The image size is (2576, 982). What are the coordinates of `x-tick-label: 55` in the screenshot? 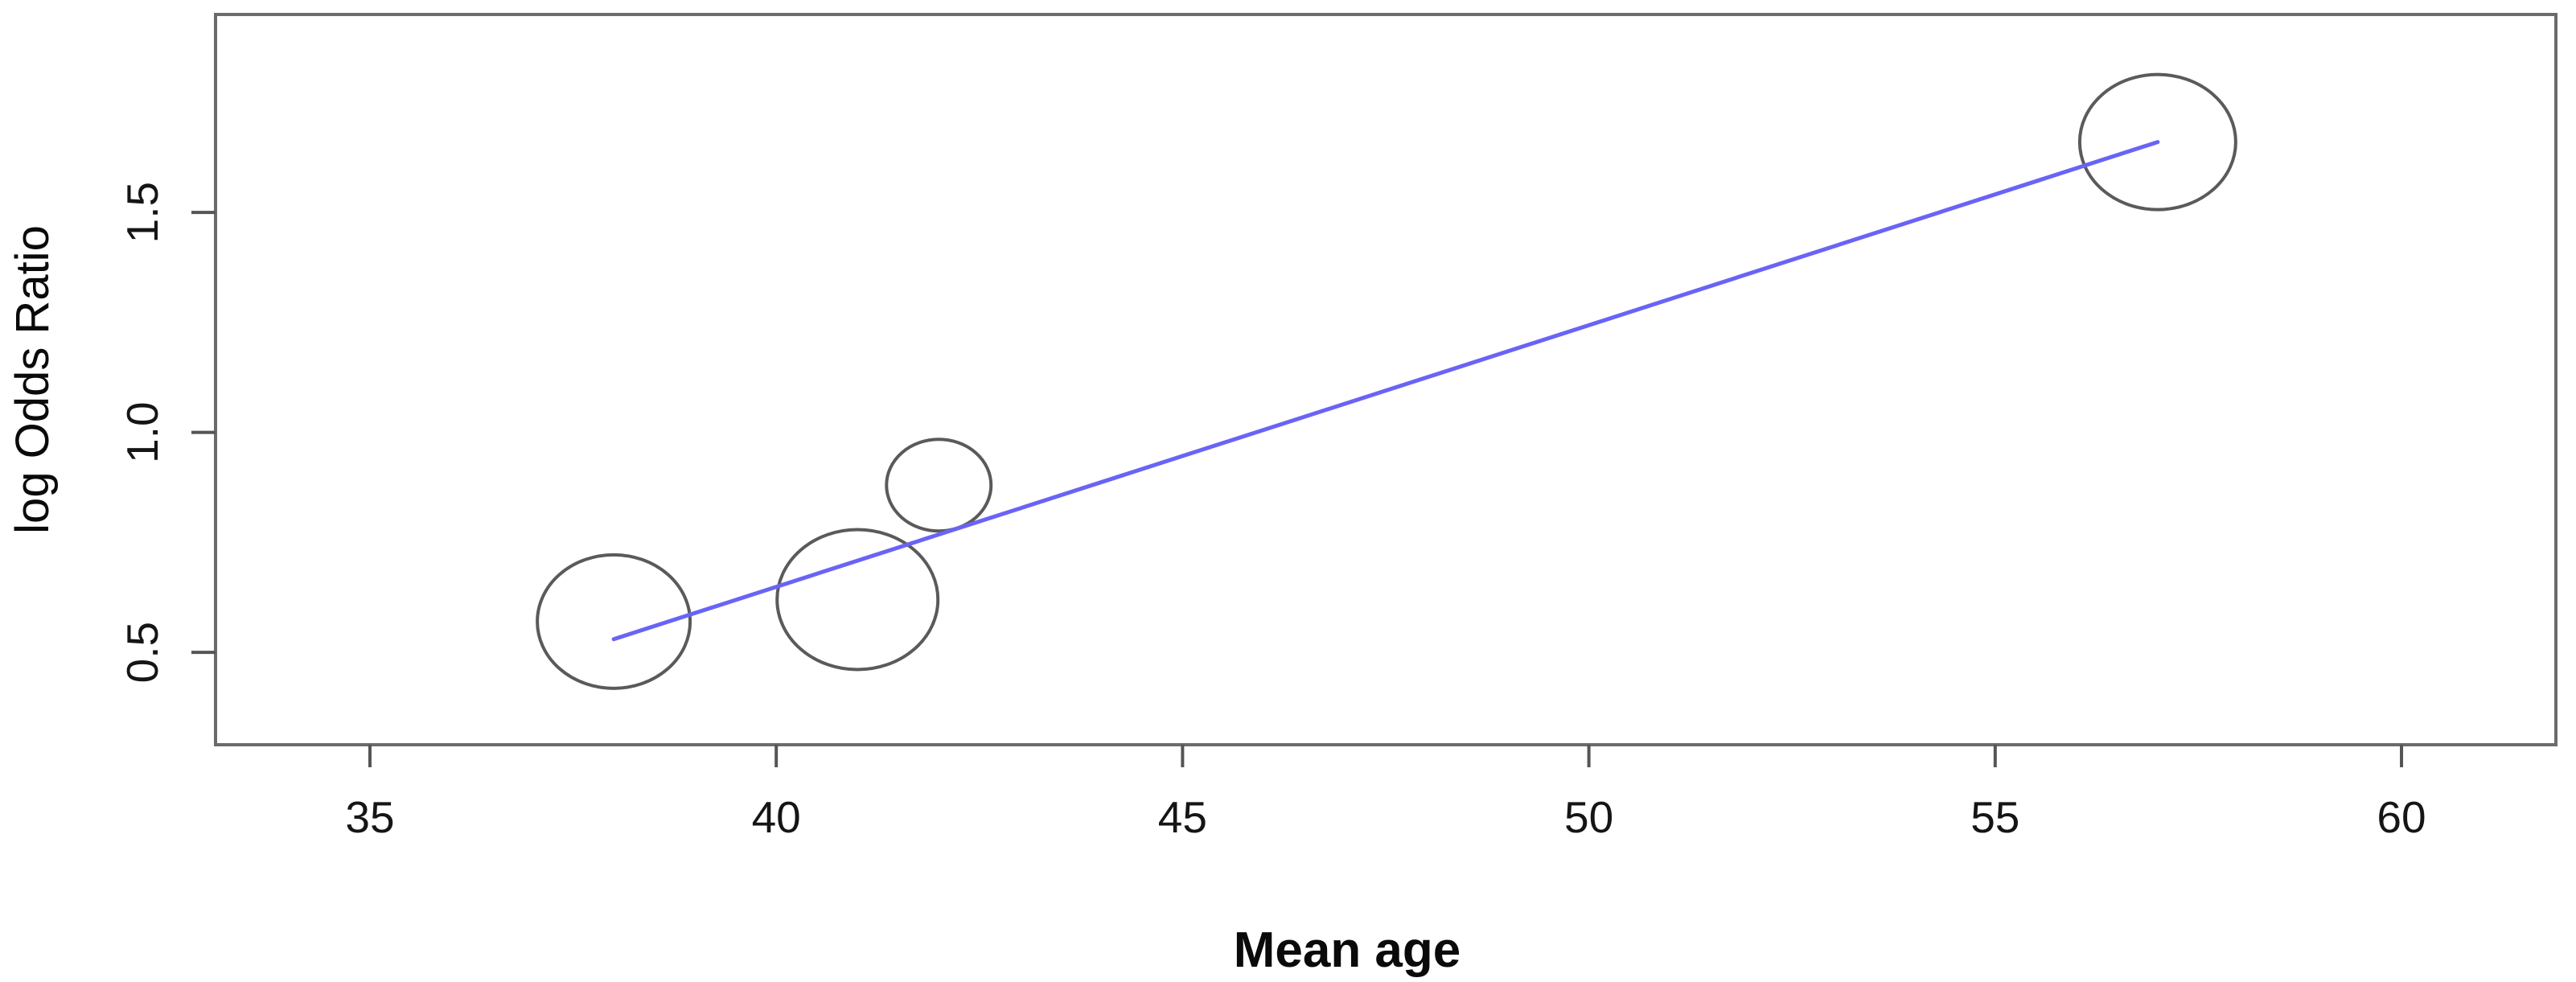 It's located at (1994, 817).